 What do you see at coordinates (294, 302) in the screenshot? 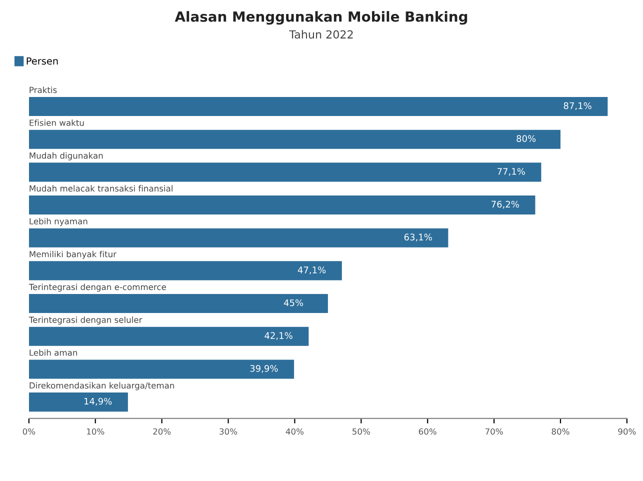
I see `data-label: 45%` at bounding box center [294, 302].